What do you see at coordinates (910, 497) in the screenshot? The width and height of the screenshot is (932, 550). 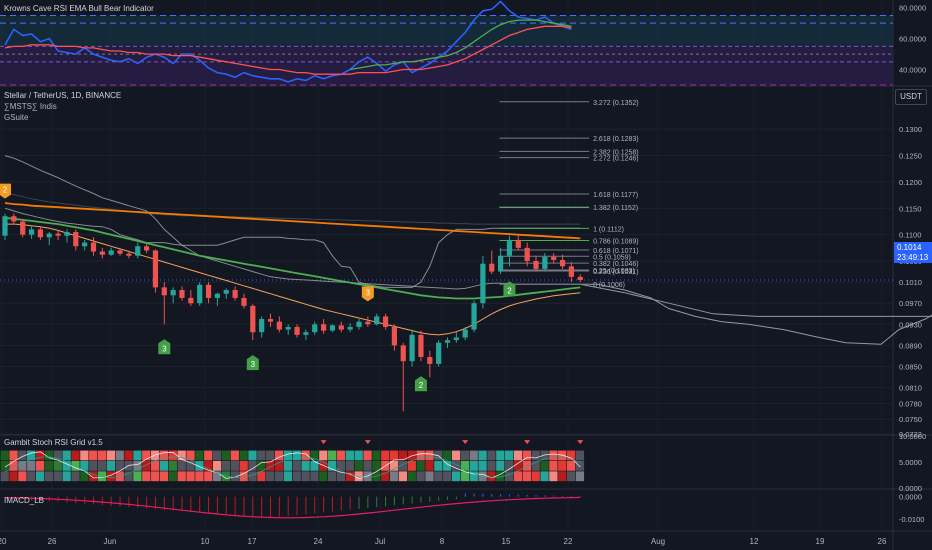 I see `macd-y-tick-label: 0.0000` at bounding box center [910, 497].